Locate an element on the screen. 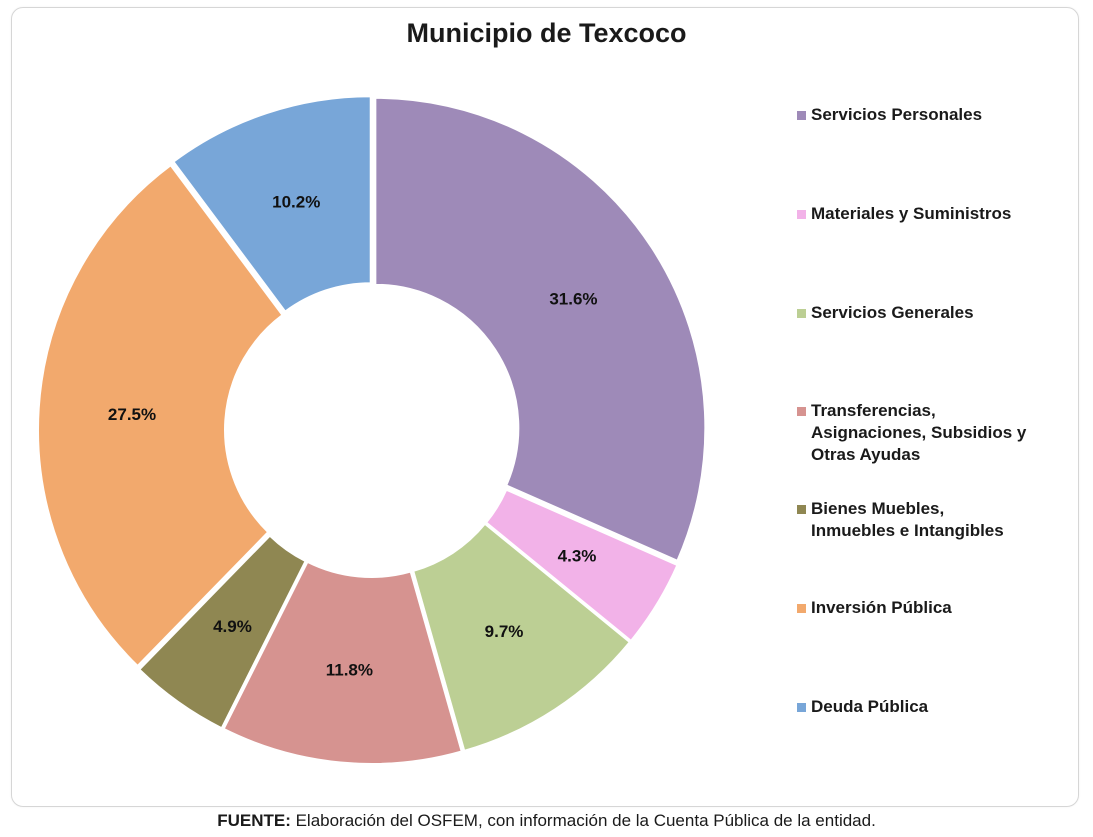 Image resolution: width=1093 pixels, height=837 pixels. legend-item-2: Servicios Generales is located at coordinates (885, 313).